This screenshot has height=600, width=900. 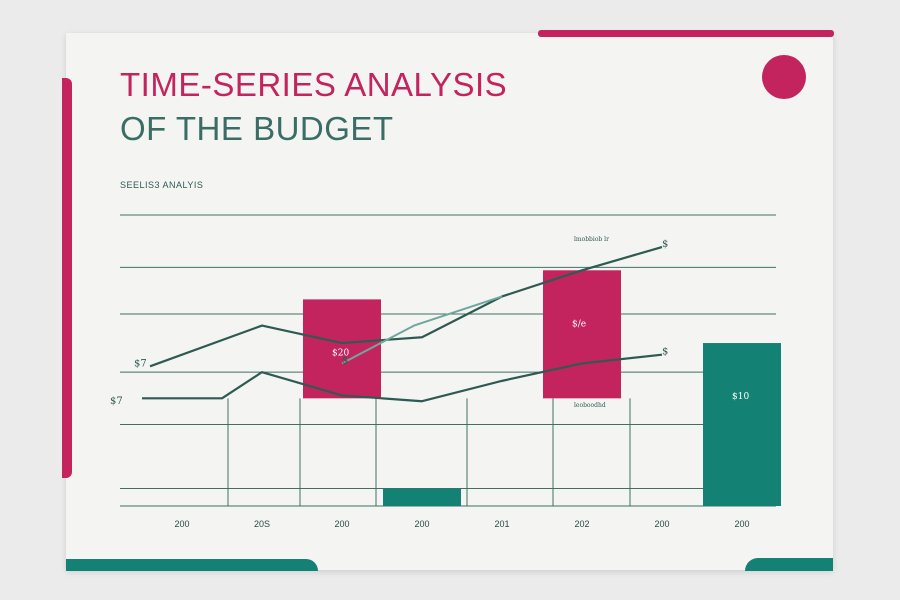 I want to click on accent-dot, so click(x=784, y=77).